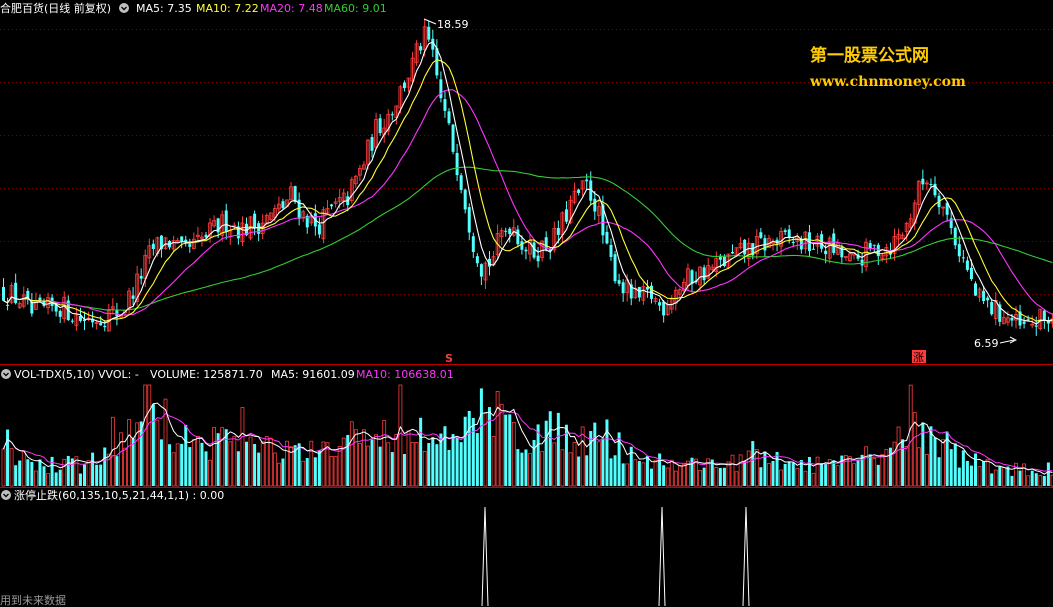 This screenshot has width=1053, height=607. What do you see at coordinates (124, 8) in the screenshot?
I see `settings-icon` at bounding box center [124, 8].